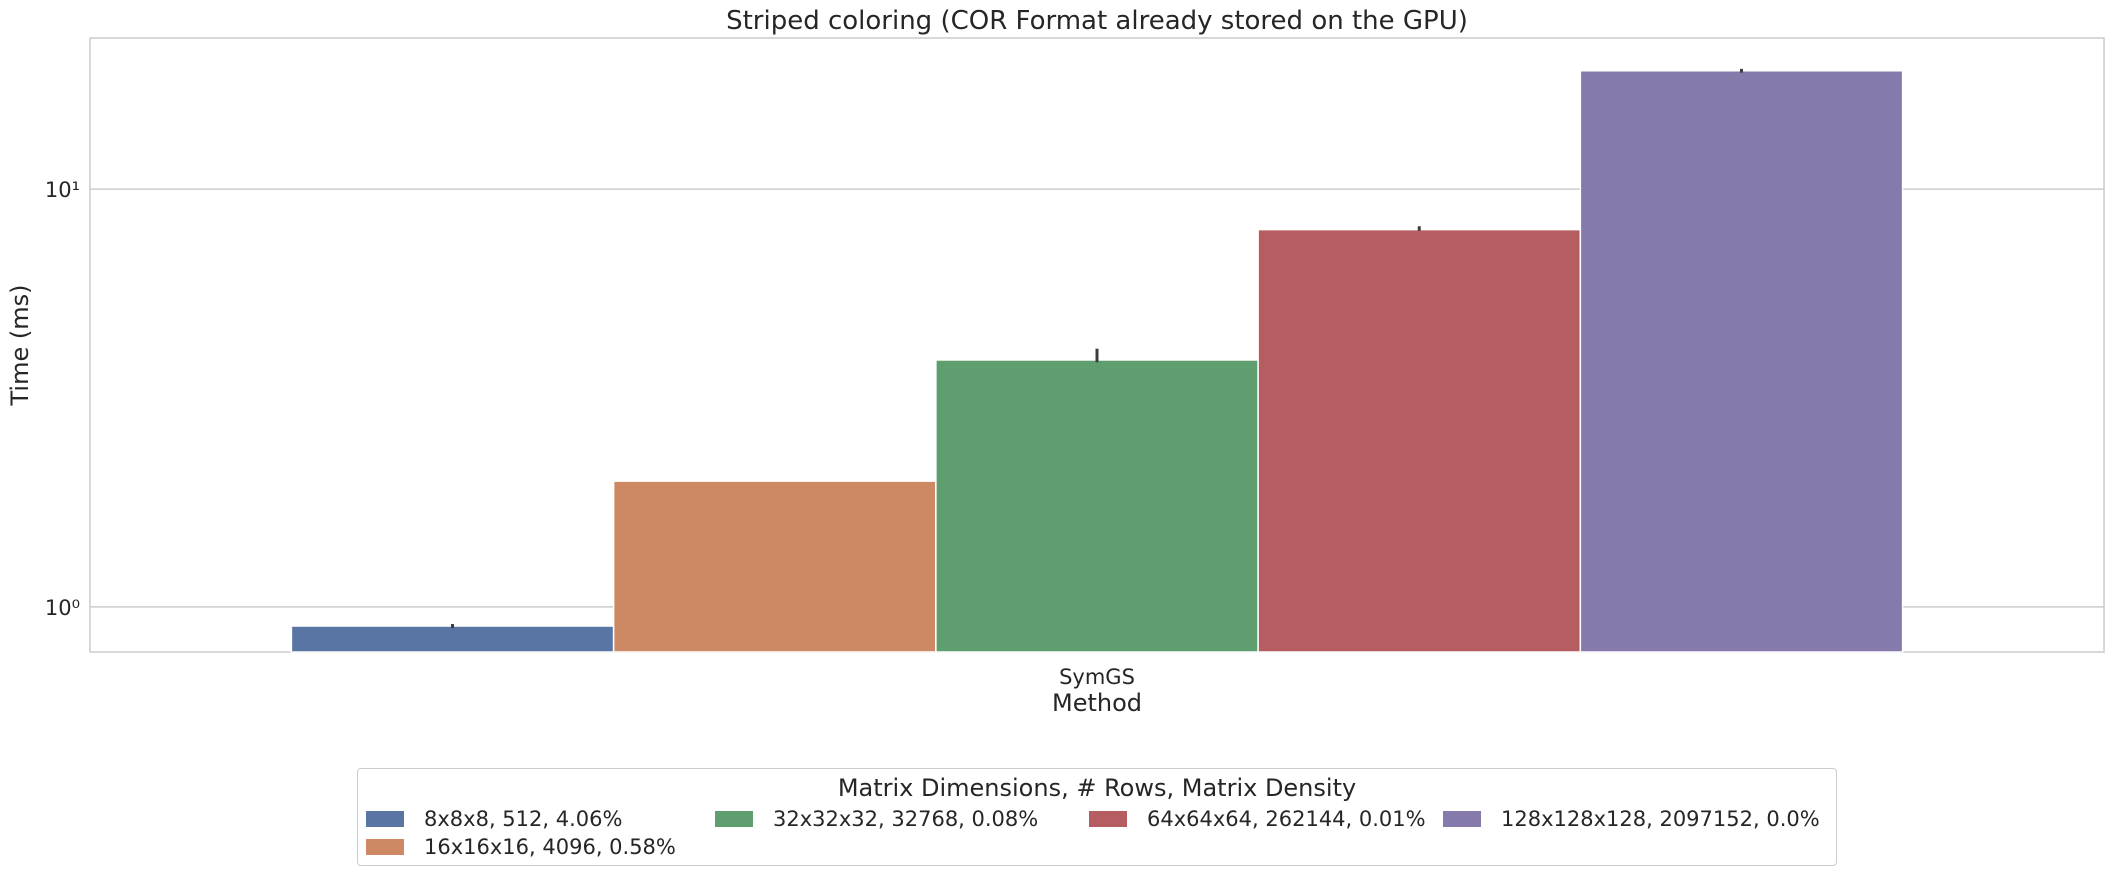  I want to click on legend-item: 128x128x128, 2097152, 0.0%, so click(1631, 819).